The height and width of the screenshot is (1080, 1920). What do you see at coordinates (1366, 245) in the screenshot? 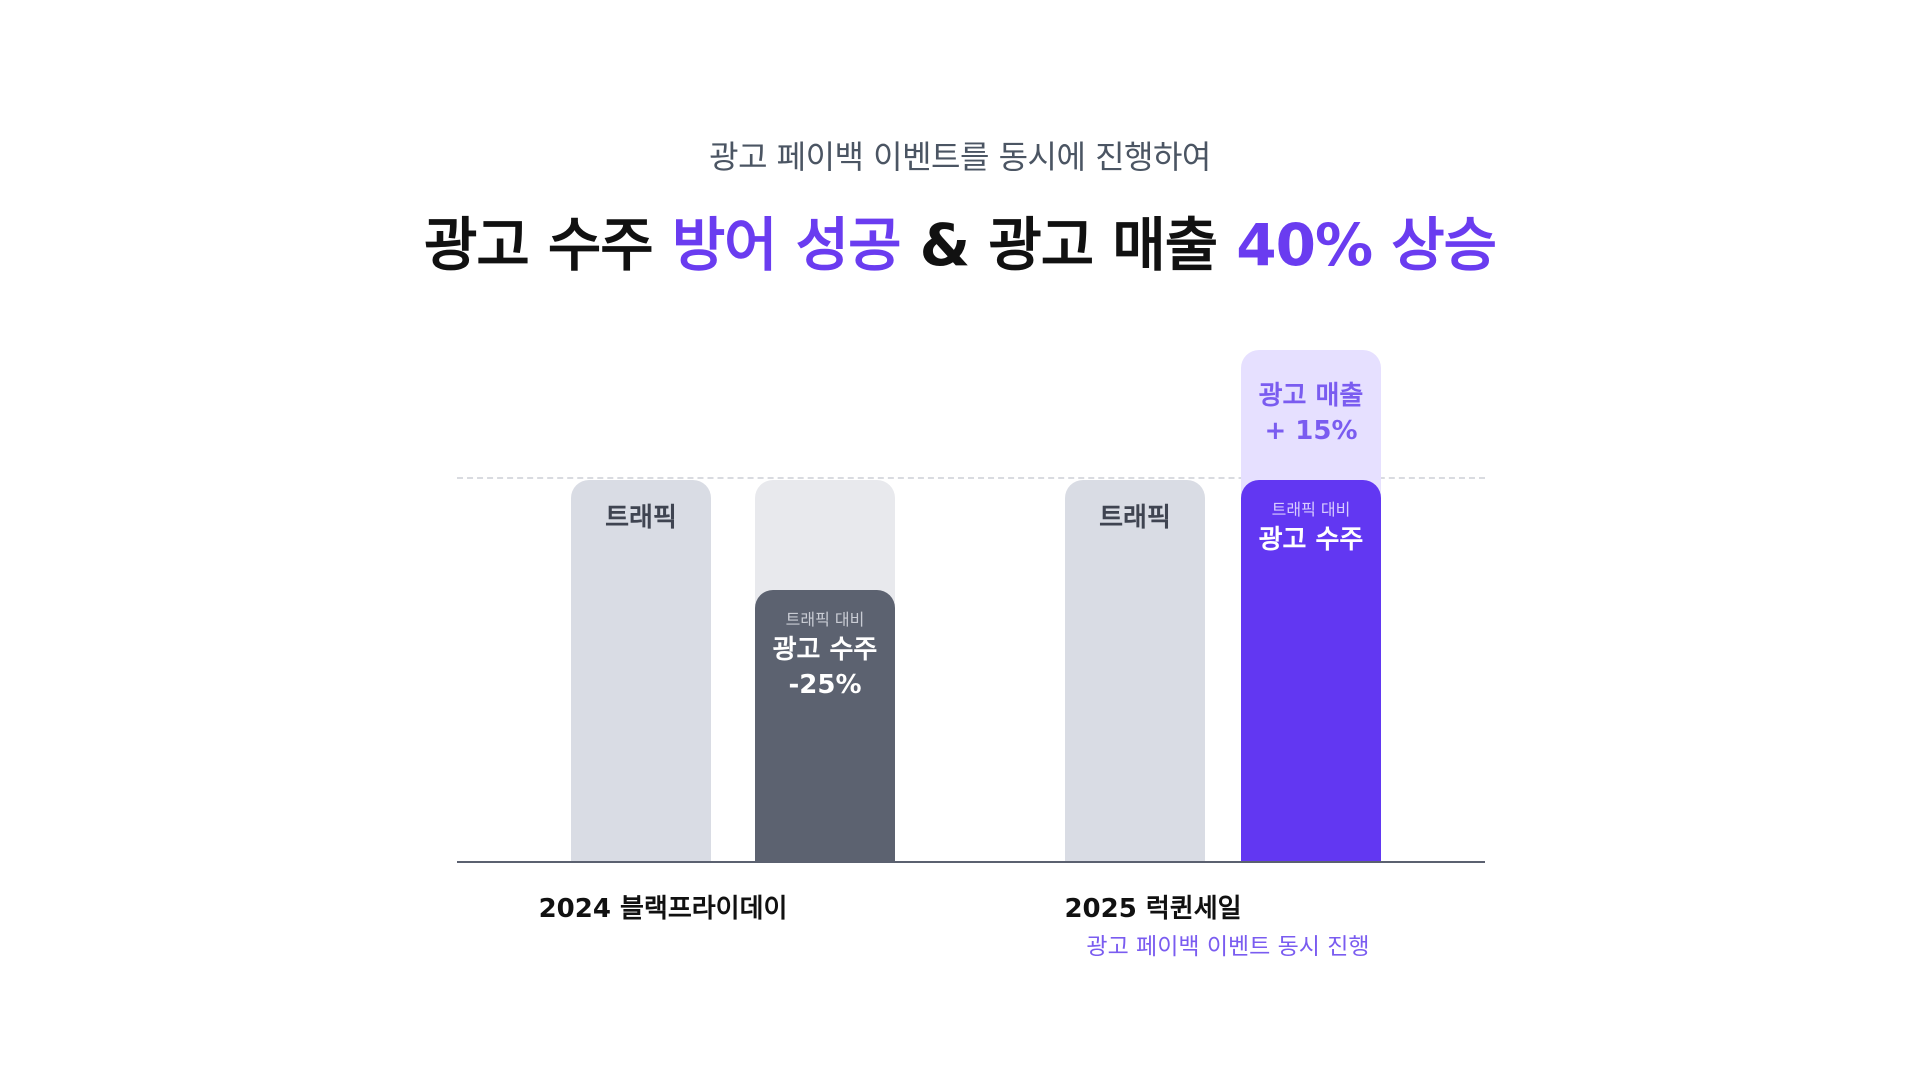
I see `headline-accent: 40% 상승` at bounding box center [1366, 245].